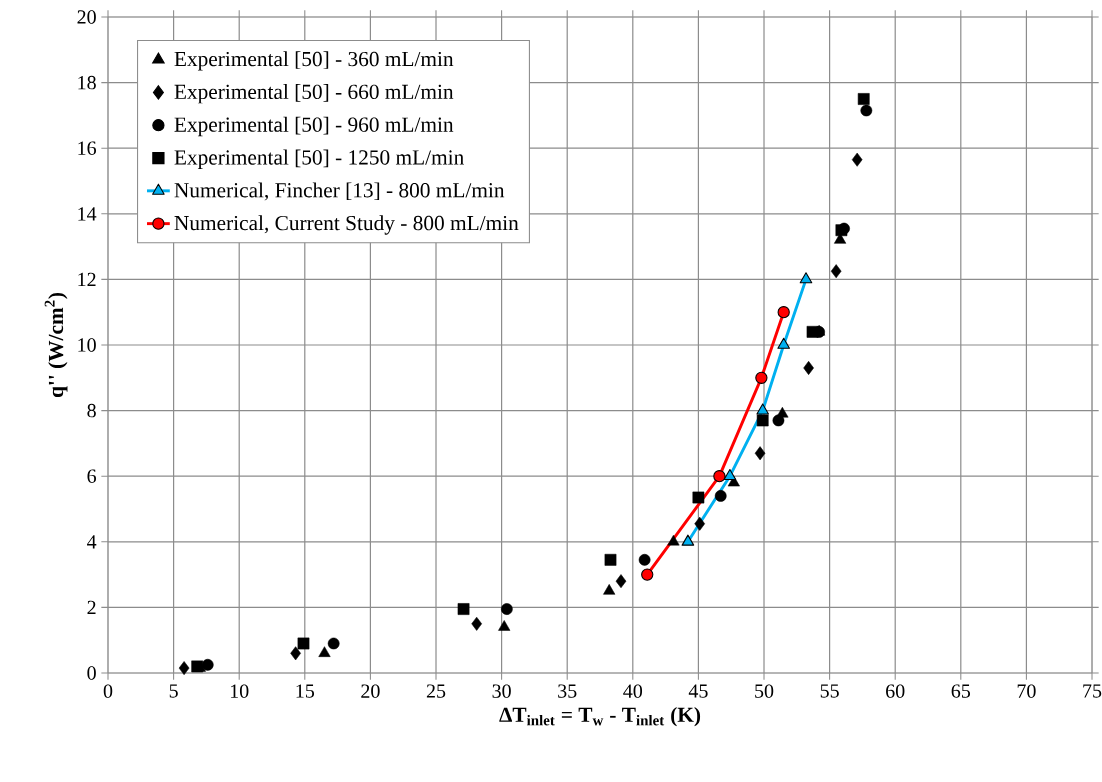 Image resolution: width=1102 pixels, height=782 pixels. What do you see at coordinates (92, 476) in the screenshot?
I see `y-tick-label: 6` at bounding box center [92, 476].